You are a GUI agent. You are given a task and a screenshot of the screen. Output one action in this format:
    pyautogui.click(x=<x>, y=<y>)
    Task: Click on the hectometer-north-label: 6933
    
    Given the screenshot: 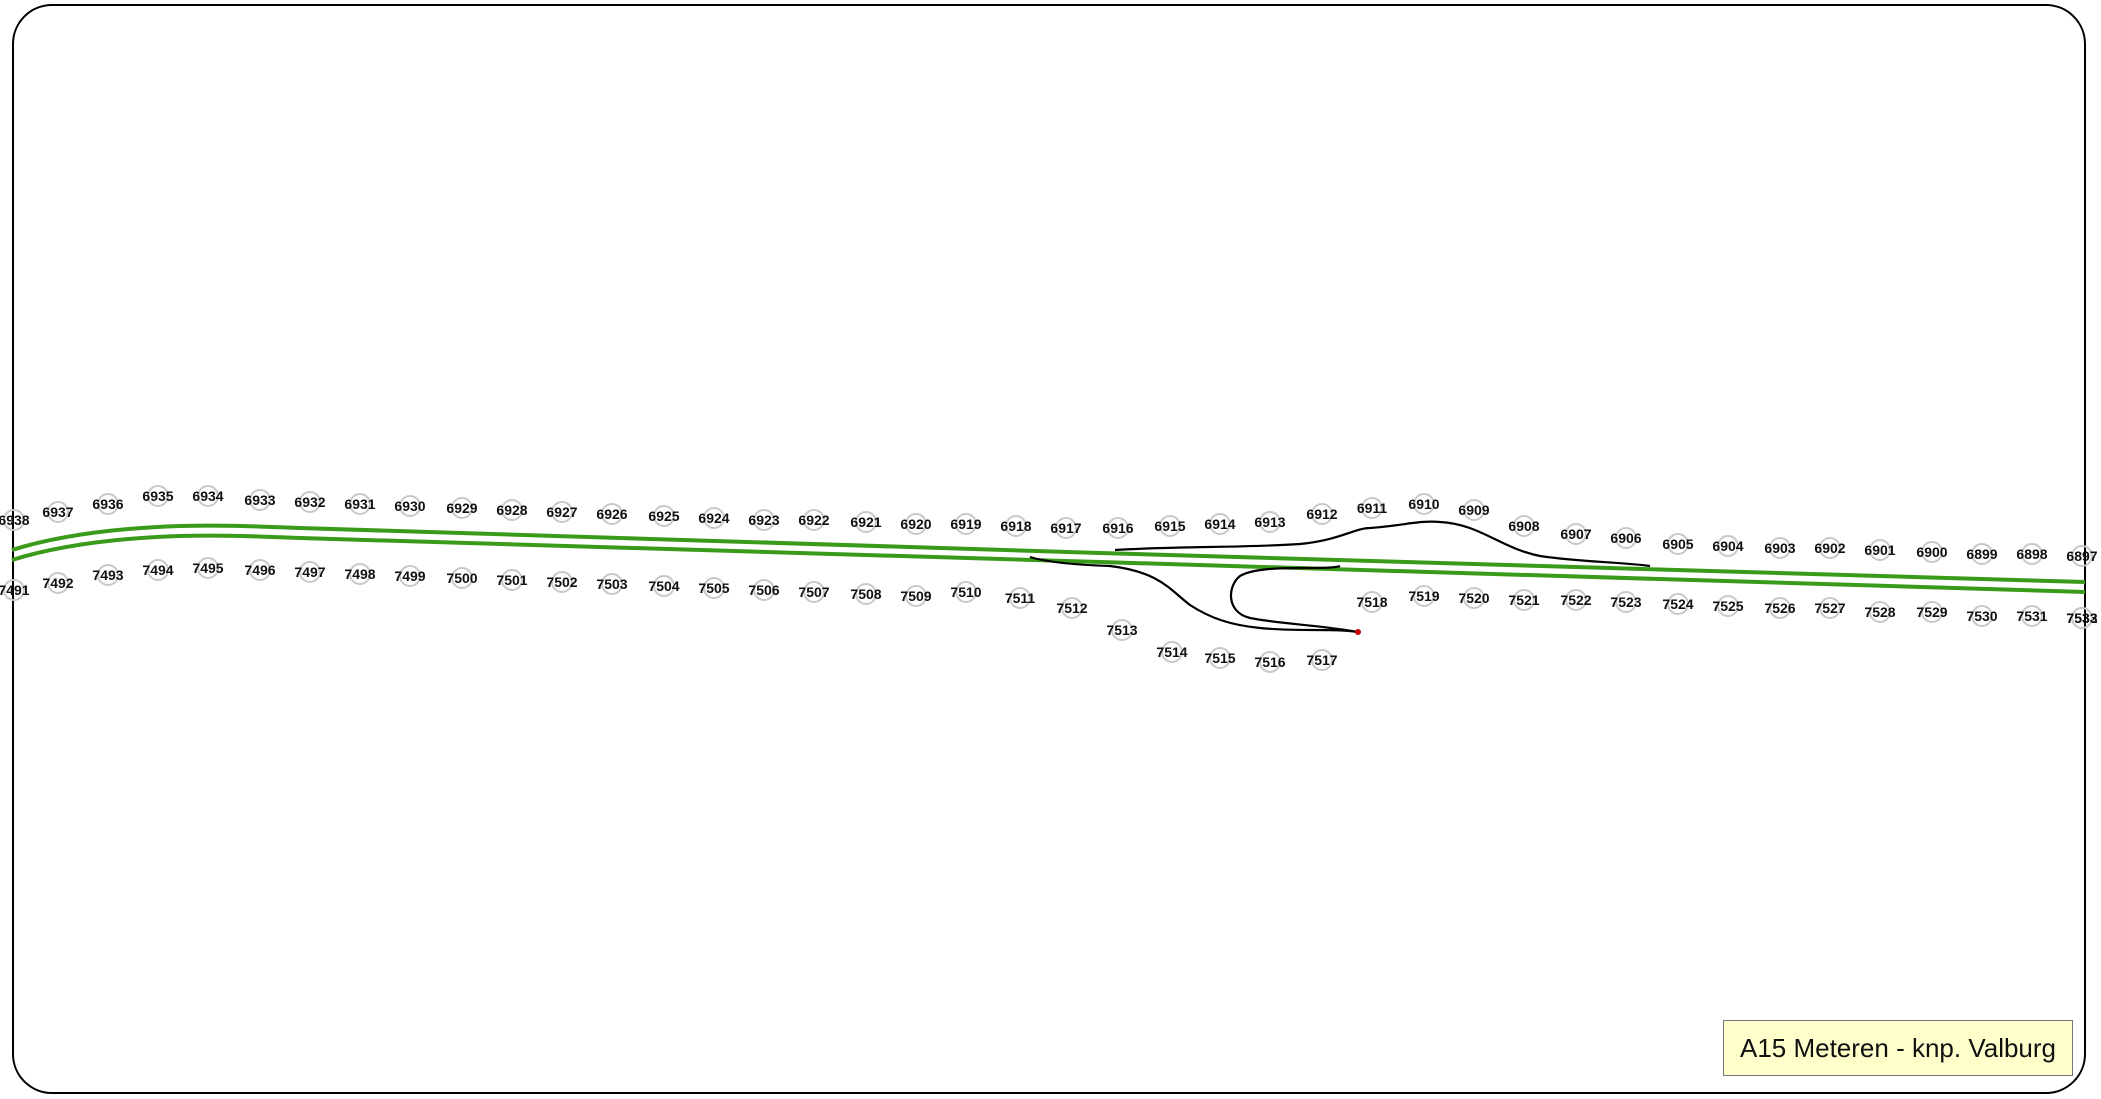 What is the action you would take?
    pyautogui.click(x=259, y=500)
    